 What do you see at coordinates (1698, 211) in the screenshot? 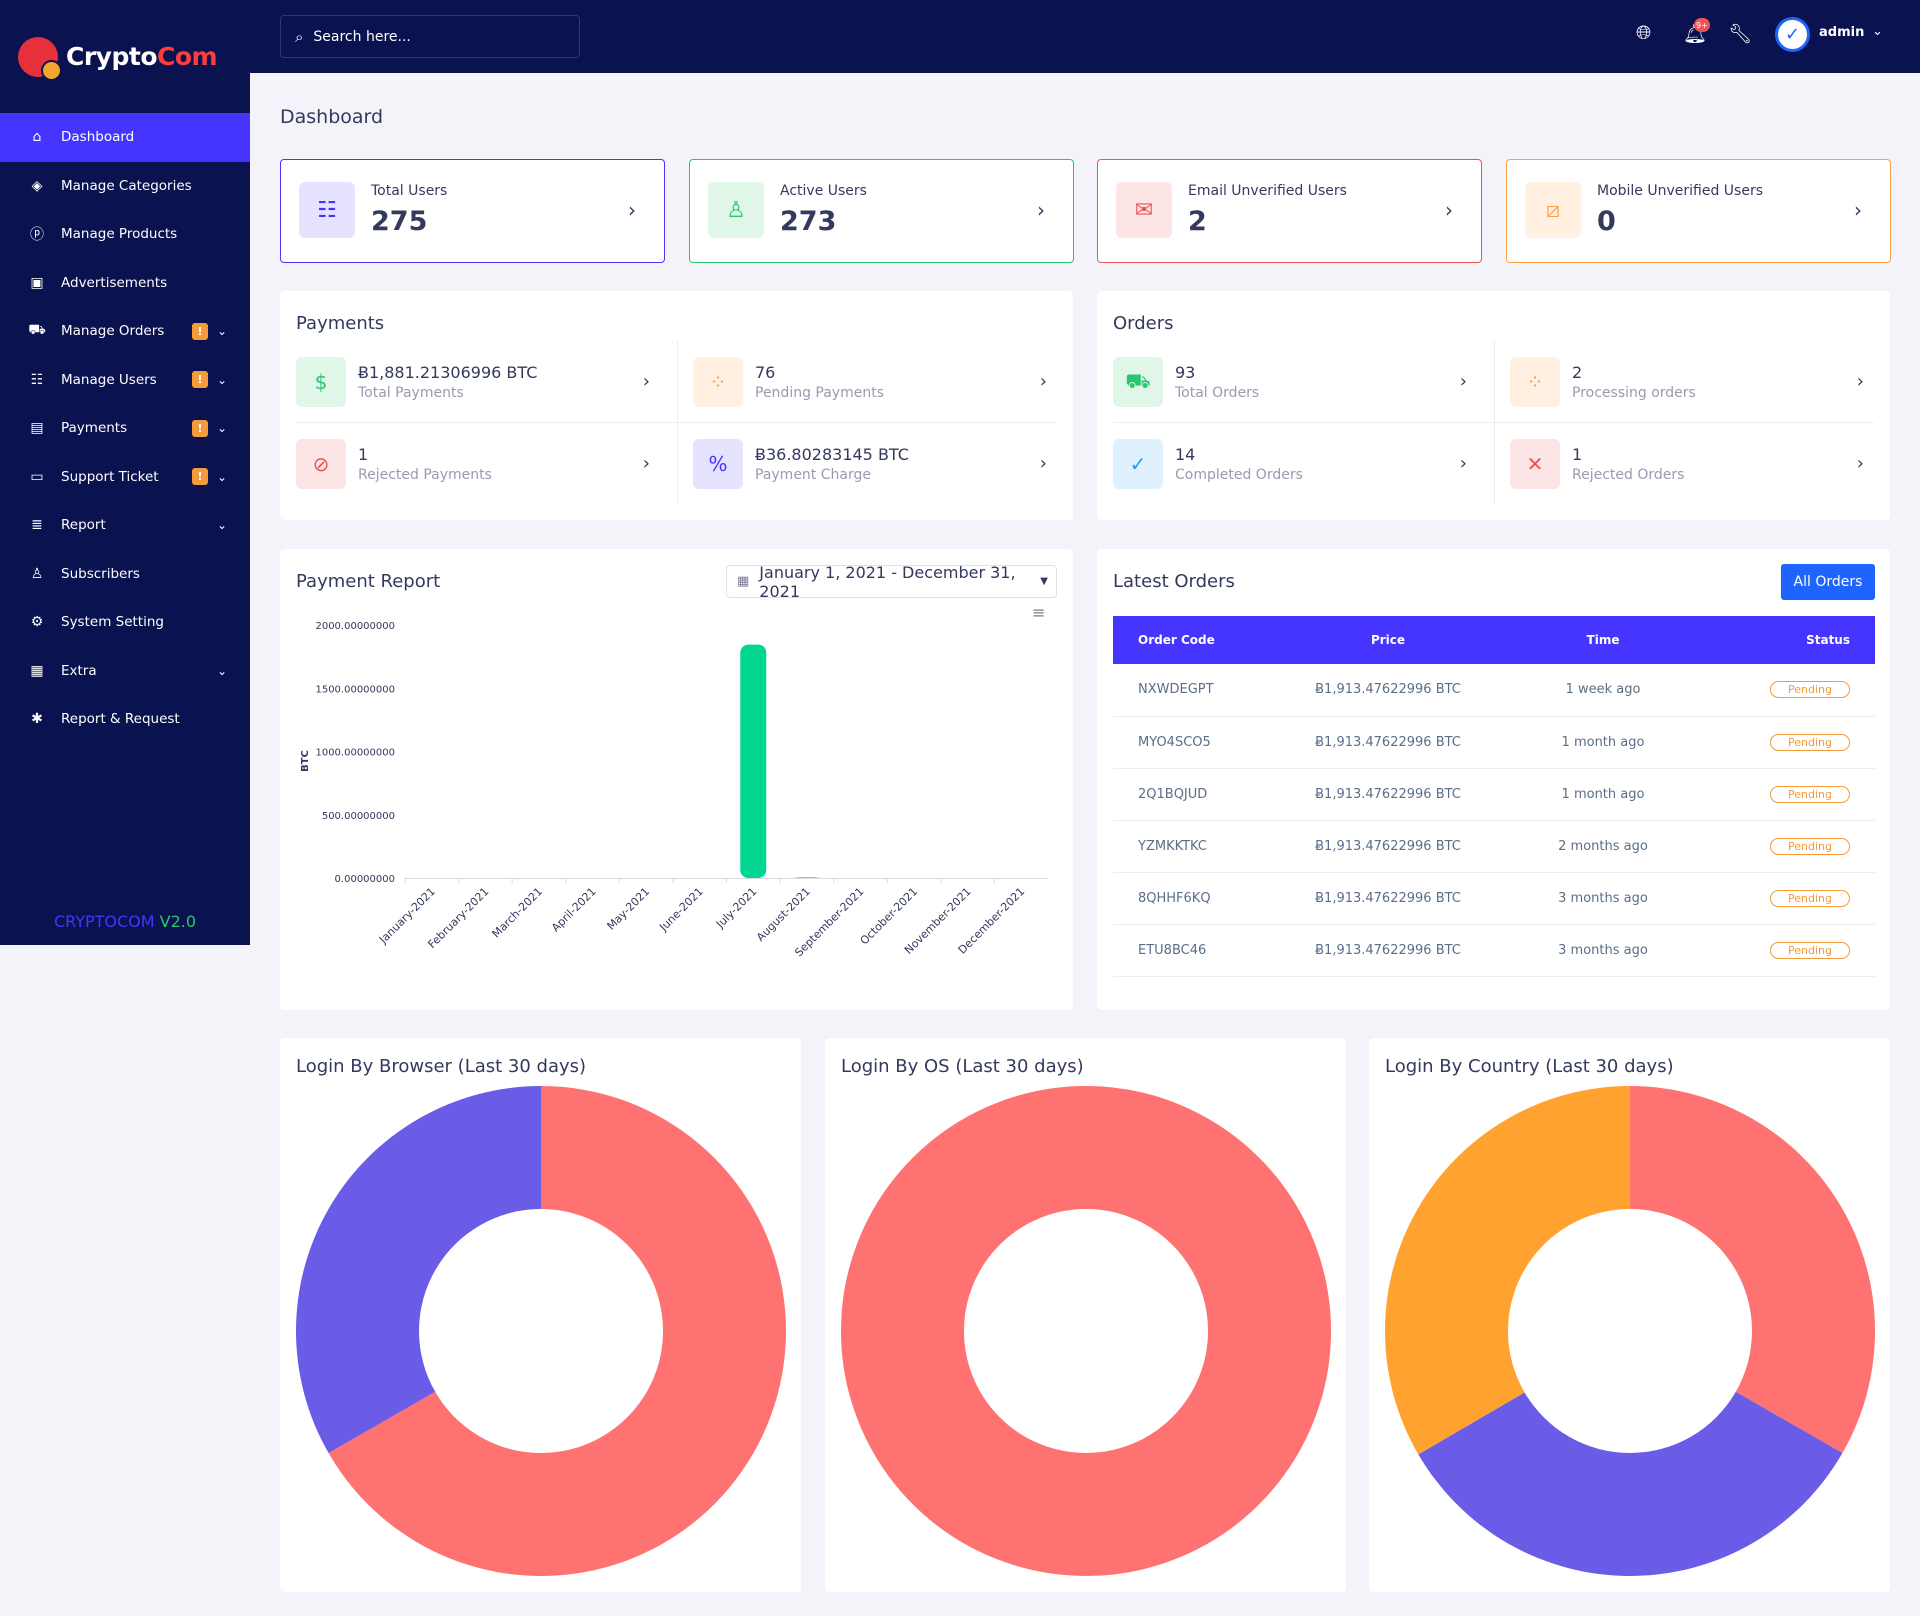
I see `widget-mobile-unverified-users: ⧄ Mobile Unverified Users 0 ›` at bounding box center [1698, 211].